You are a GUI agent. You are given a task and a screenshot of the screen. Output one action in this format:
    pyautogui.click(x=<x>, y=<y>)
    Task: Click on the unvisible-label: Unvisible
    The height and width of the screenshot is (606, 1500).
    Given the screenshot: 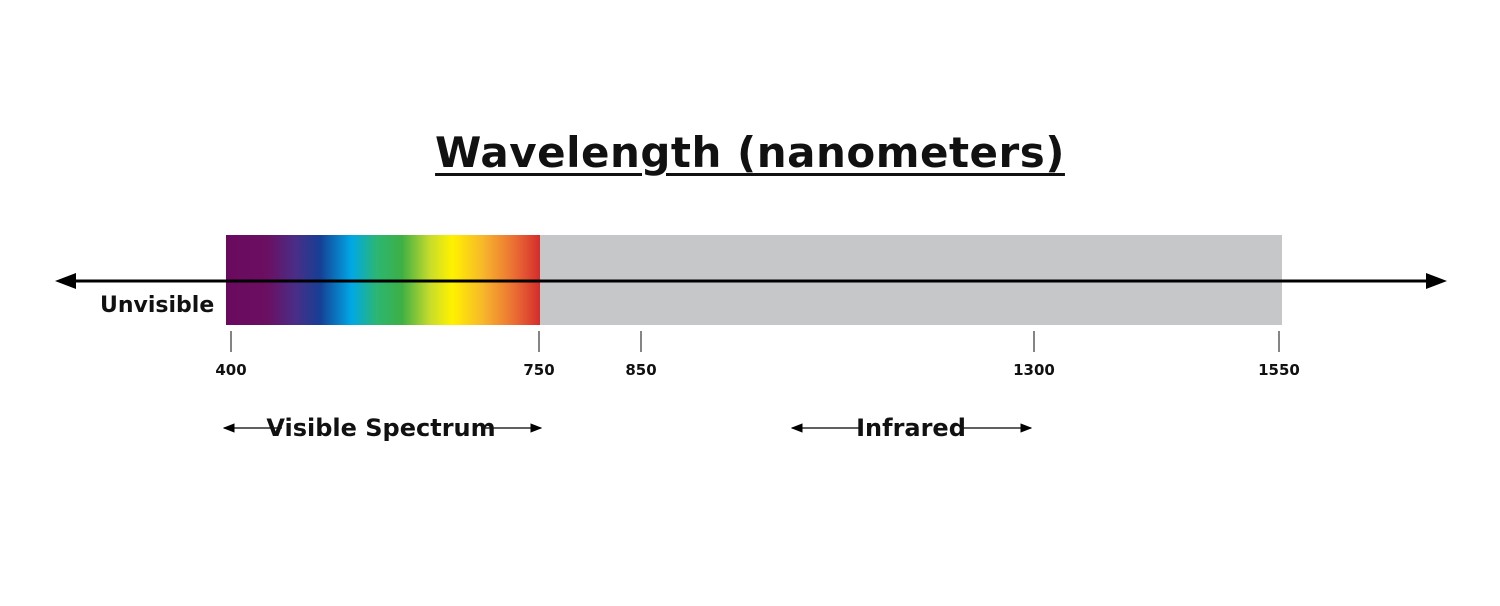 What is the action you would take?
    pyautogui.click(x=157, y=305)
    